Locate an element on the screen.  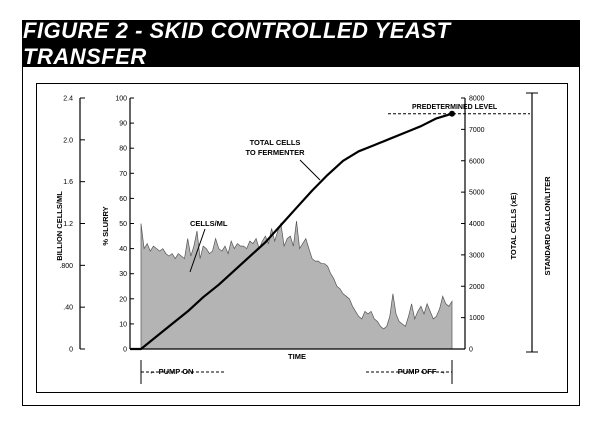
total-cells-tick-label: 4000 is located at coordinates (477, 224).